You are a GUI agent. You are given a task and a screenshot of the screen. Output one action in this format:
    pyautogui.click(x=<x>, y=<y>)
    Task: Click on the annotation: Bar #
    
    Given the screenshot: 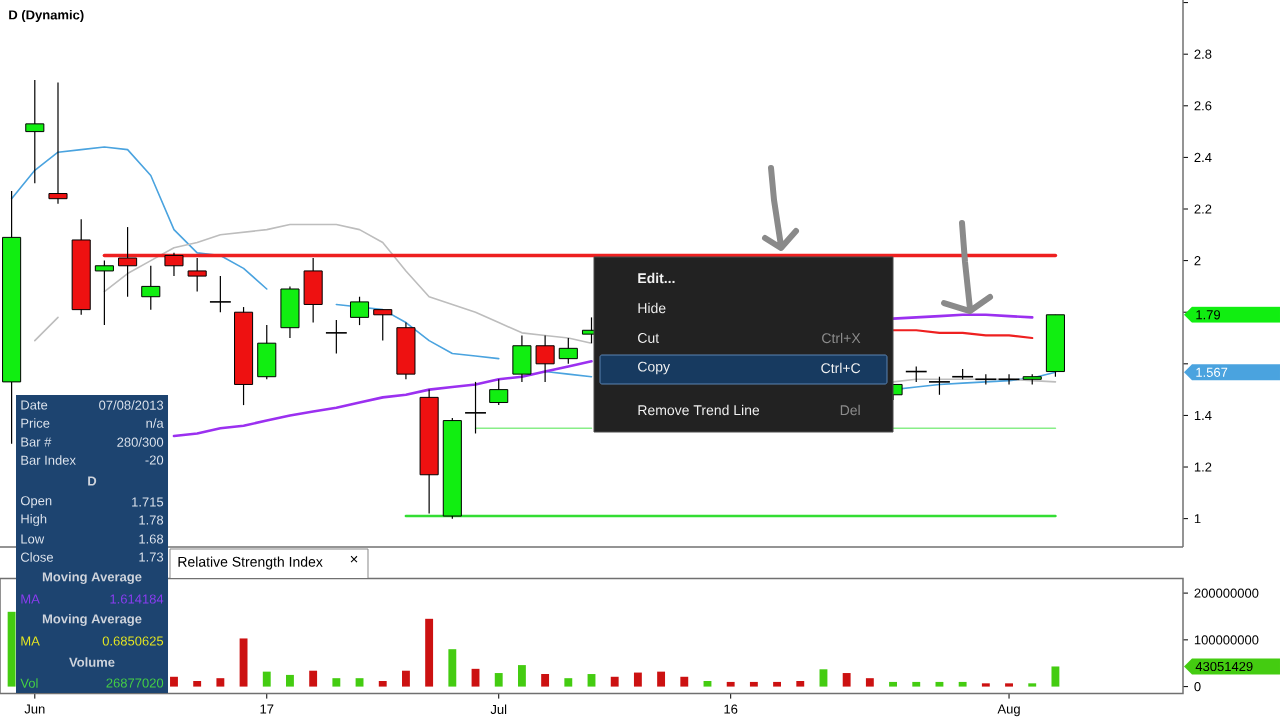 What is the action you would take?
    pyautogui.click(x=36, y=442)
    